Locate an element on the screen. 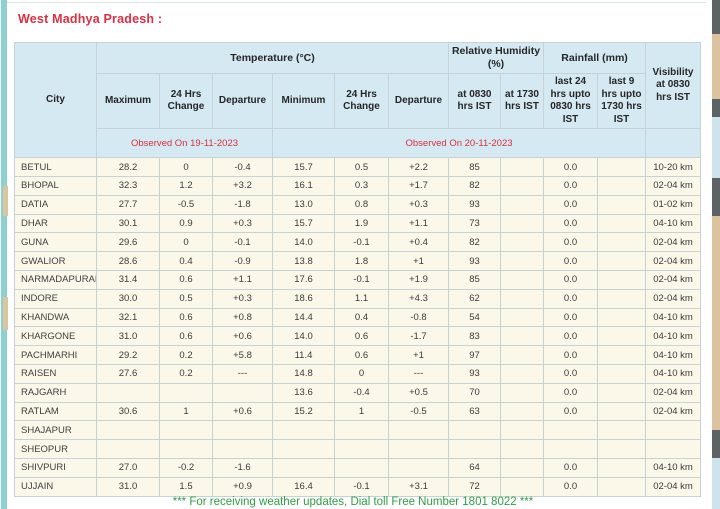 The height and width of the screenshot is (509, 720). column-header-max-departure: Departure is located at coordinates (242, 101).